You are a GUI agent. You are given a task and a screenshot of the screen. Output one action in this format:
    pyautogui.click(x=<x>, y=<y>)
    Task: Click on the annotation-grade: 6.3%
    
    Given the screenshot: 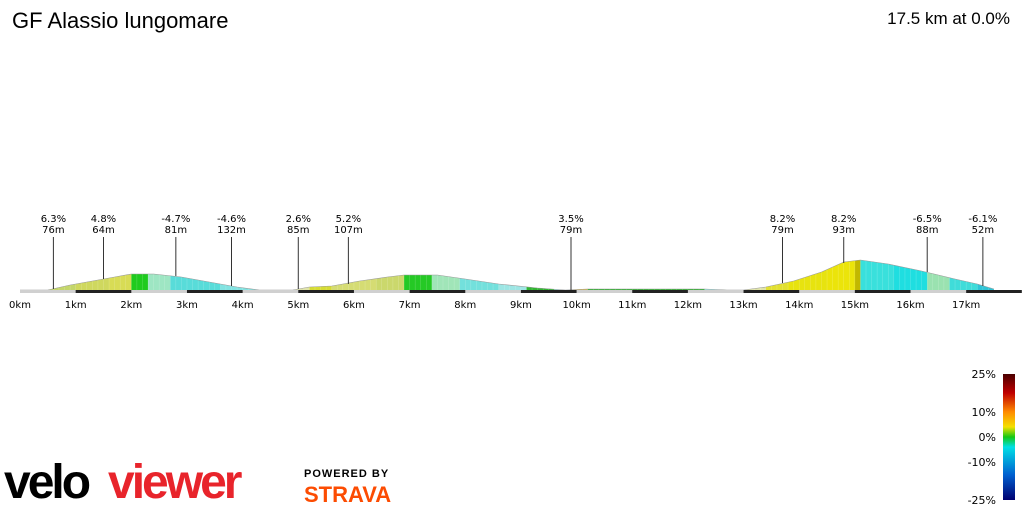 What is the action you would take?
    pyautogui.click(x=53, y=219)
    